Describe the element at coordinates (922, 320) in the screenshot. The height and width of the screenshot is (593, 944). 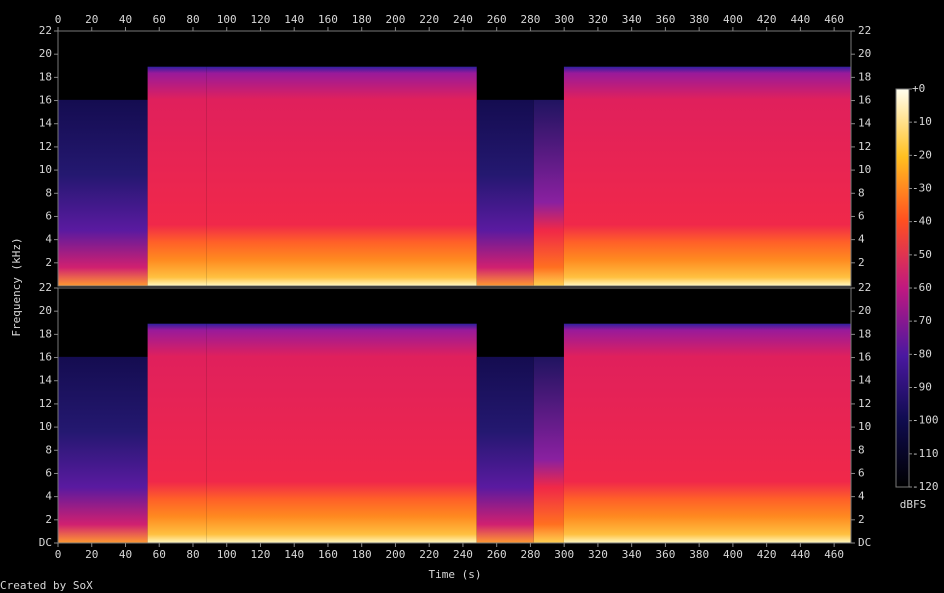
I see `colorbar-tick-label: -70` at that location.